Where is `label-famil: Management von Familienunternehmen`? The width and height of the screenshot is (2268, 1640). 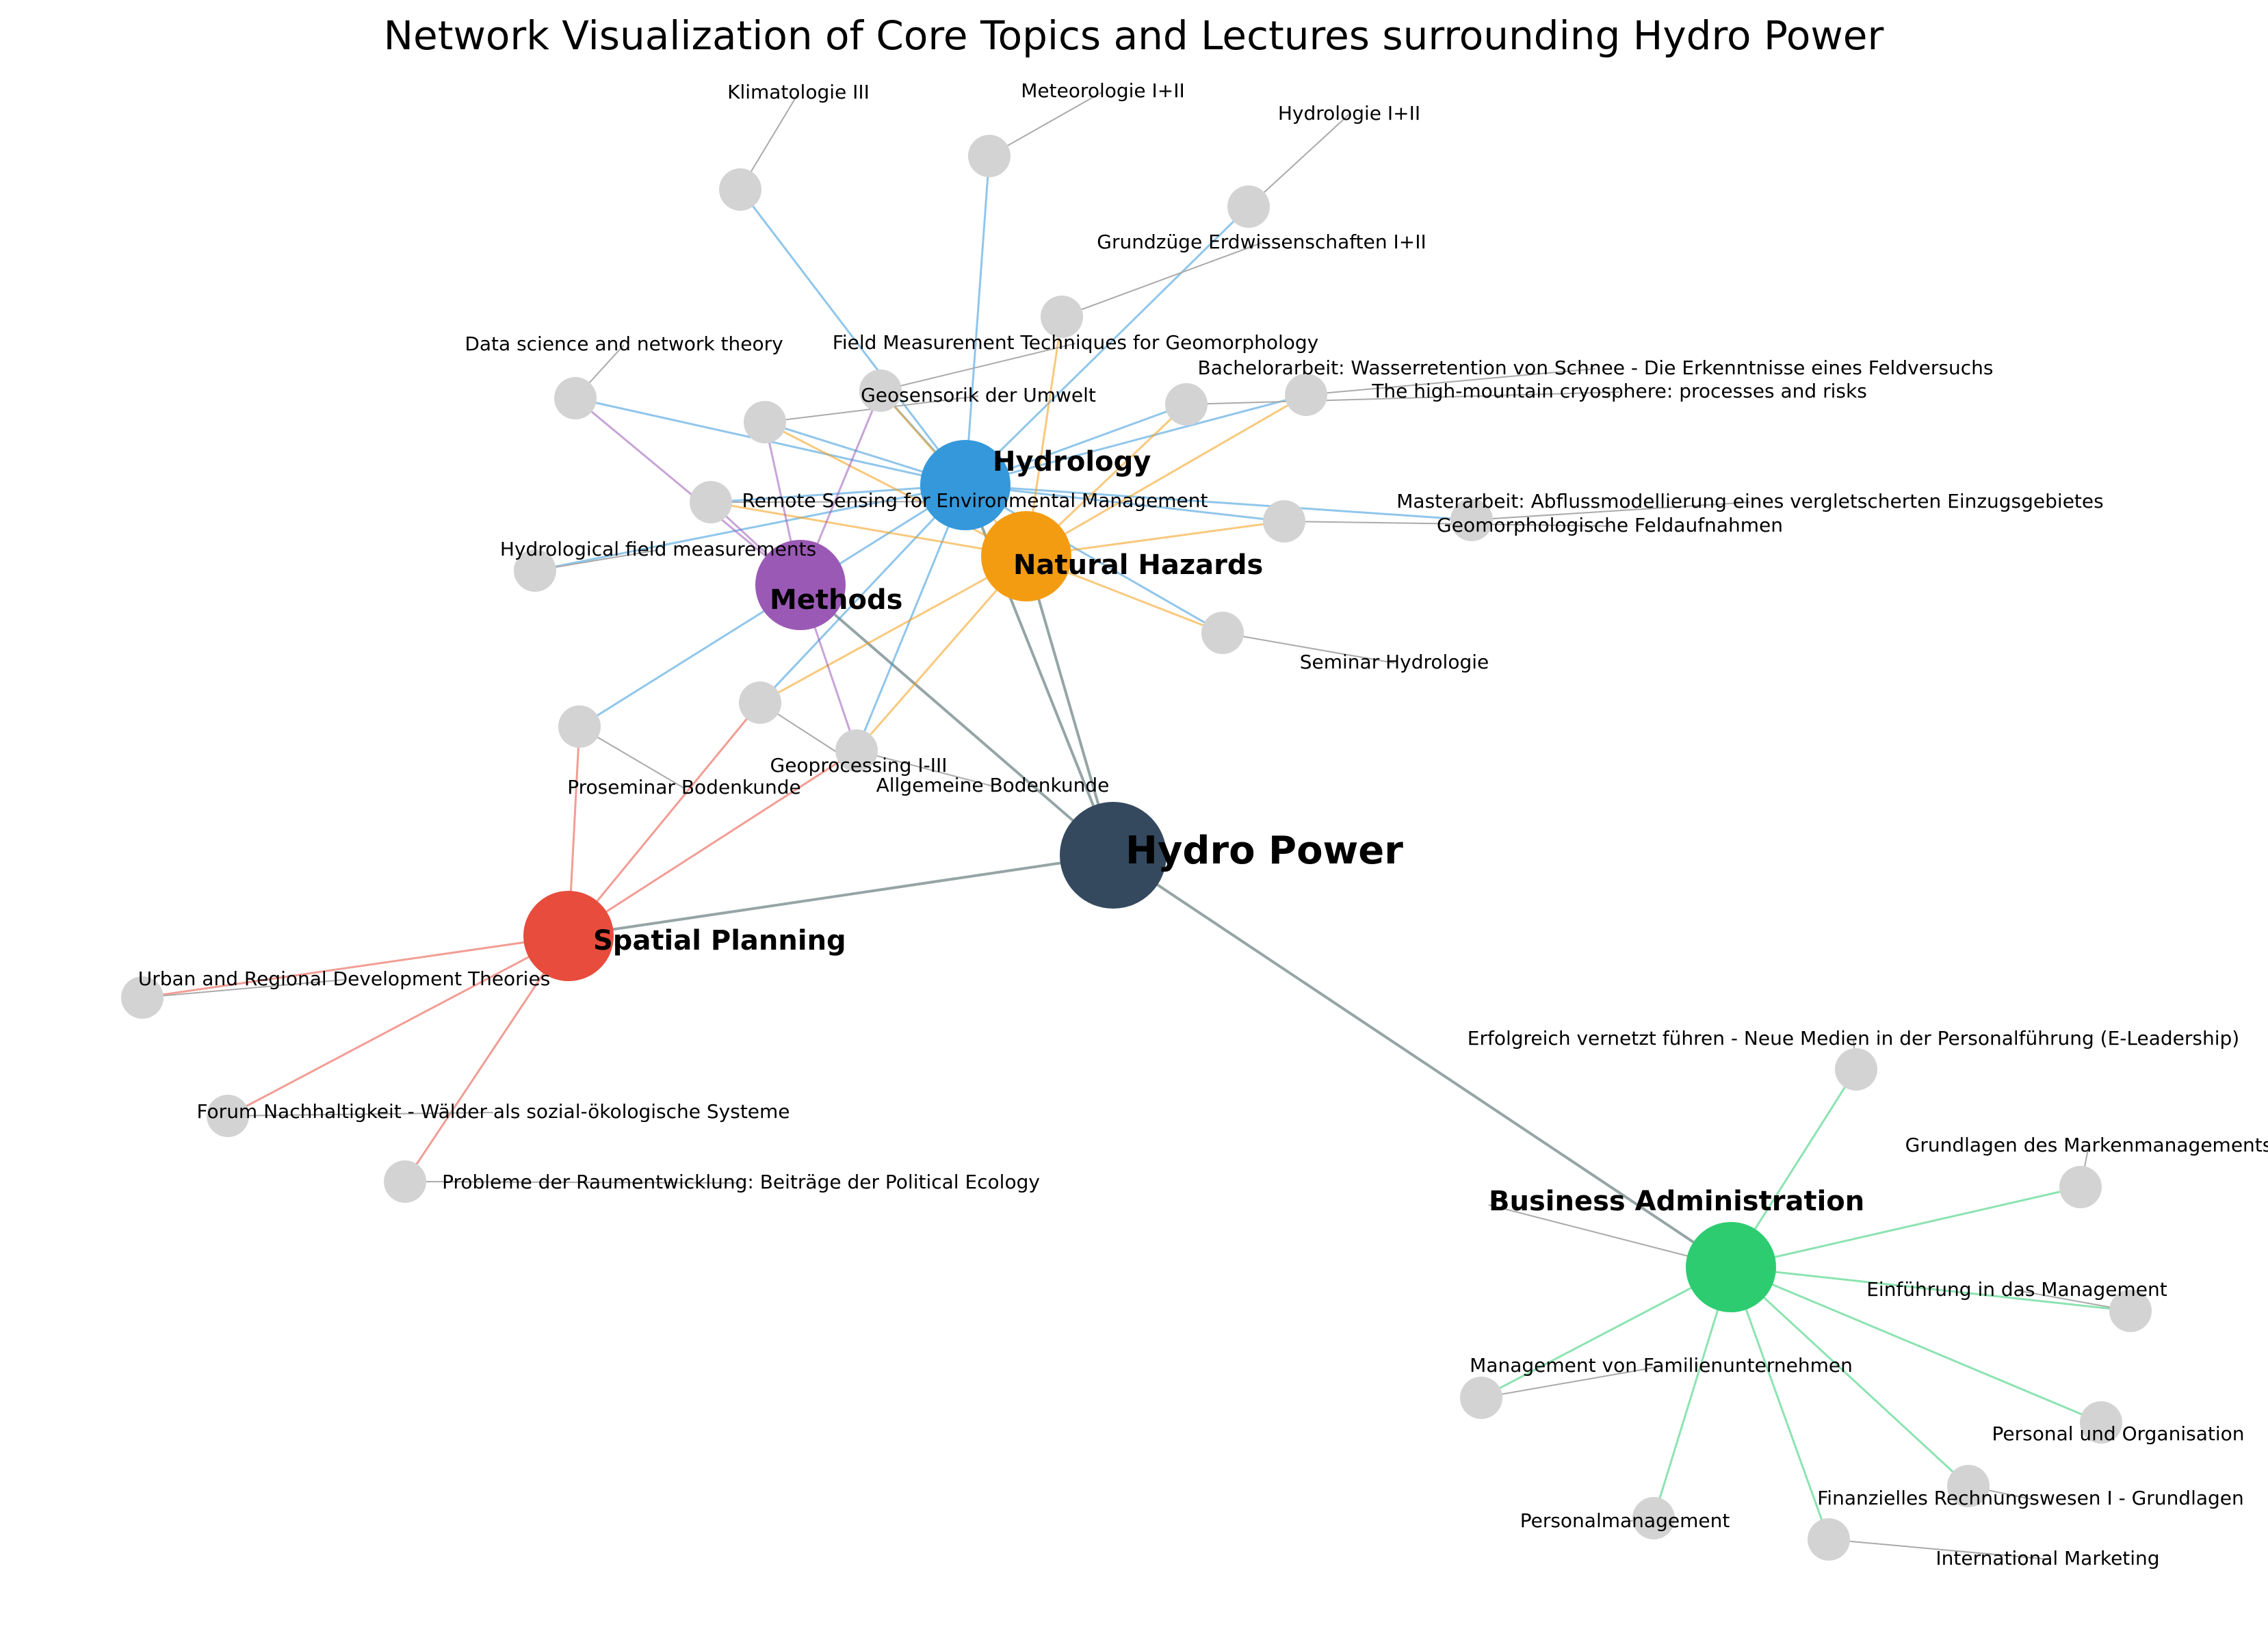
label-famil: Management von Familienunternehmen is located at coordinates (1661, 1365).